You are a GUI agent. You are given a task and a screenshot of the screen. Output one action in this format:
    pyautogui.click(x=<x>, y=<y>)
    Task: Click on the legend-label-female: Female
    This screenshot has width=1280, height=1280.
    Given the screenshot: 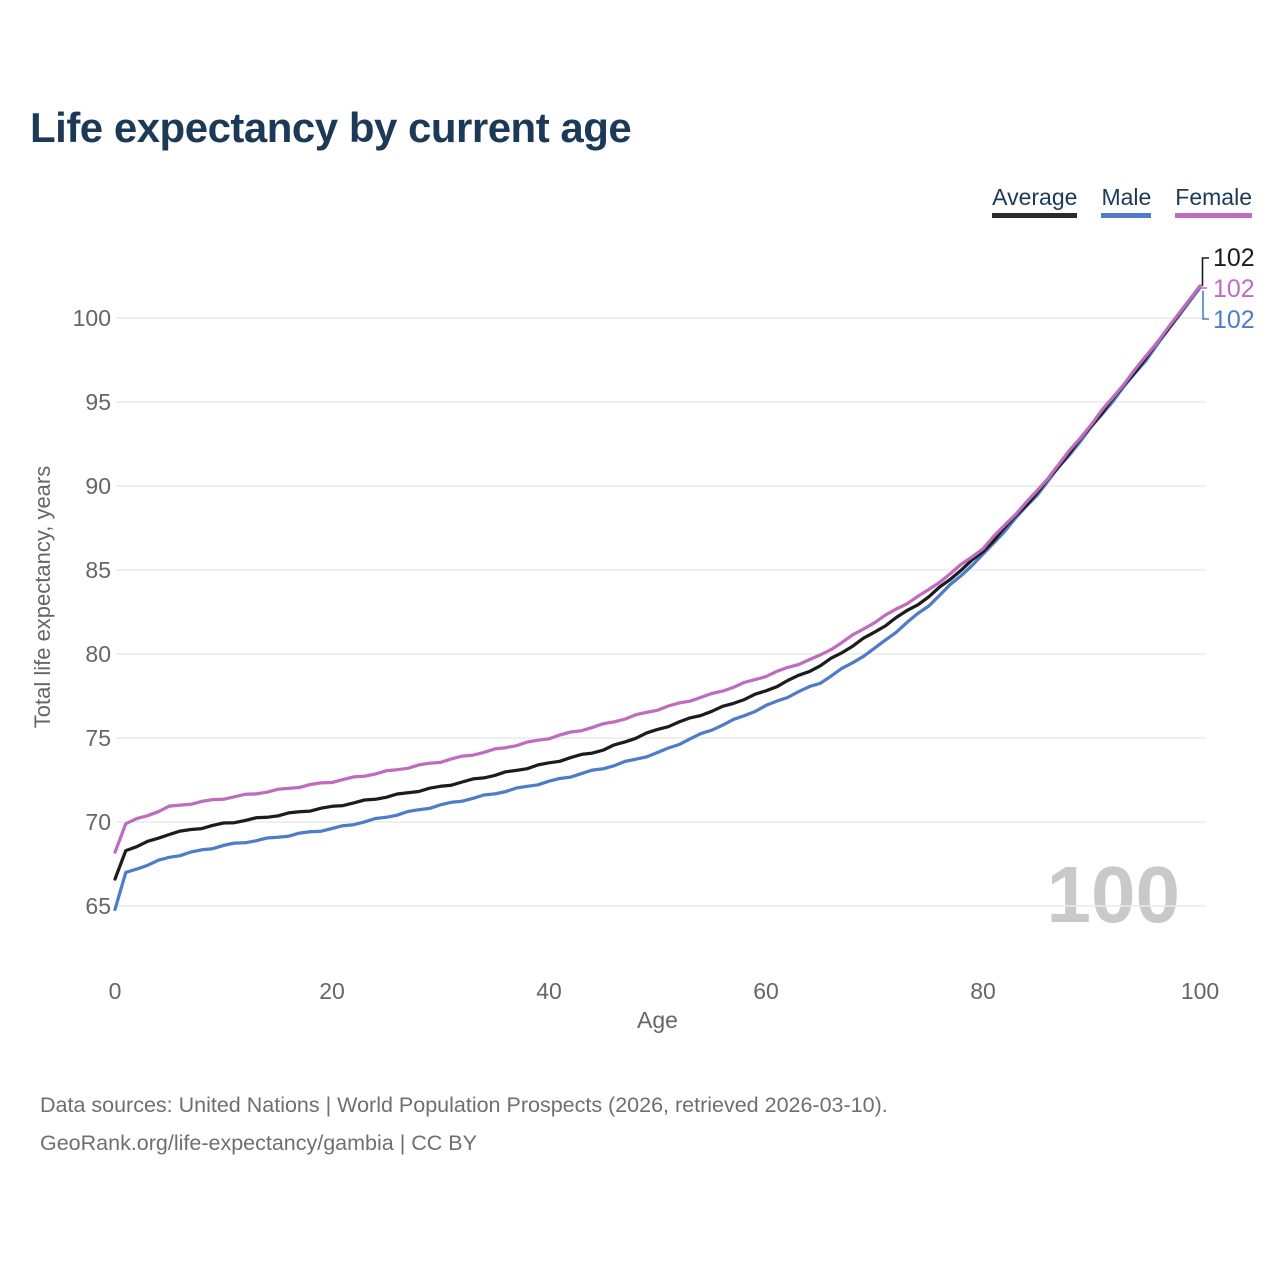 What is the action you would take?
    pyautogui.click(x=1213, y=197)
    